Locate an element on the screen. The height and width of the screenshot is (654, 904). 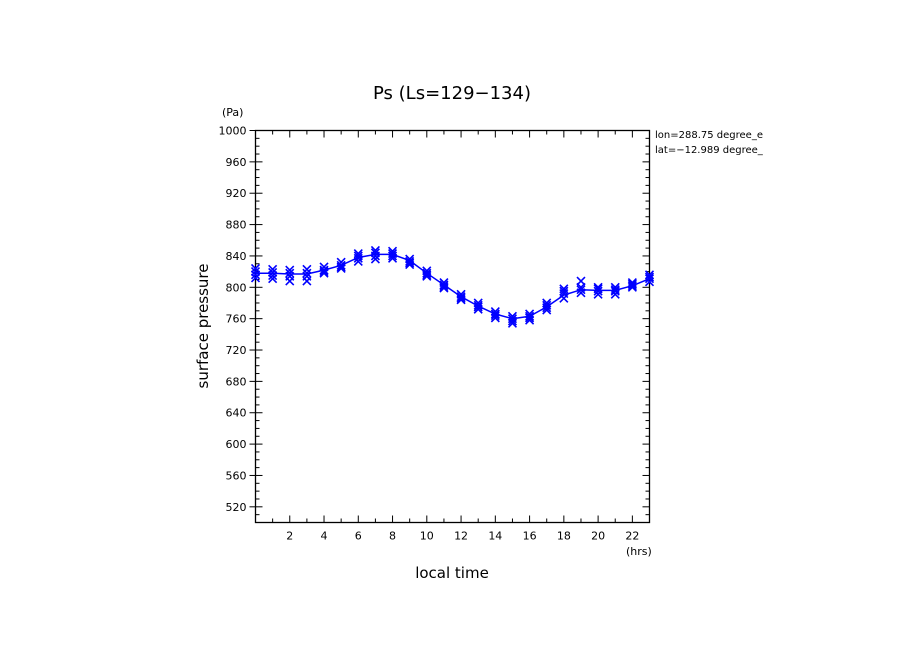
series-line is located at coordinates (452, 286).